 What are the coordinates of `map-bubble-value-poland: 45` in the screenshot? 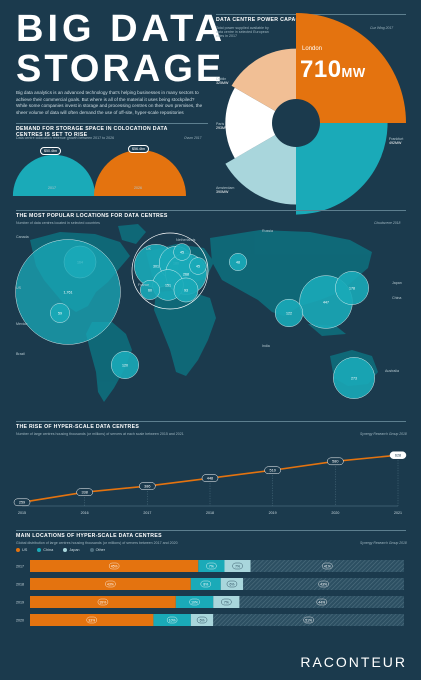 It's located at (198, 266).